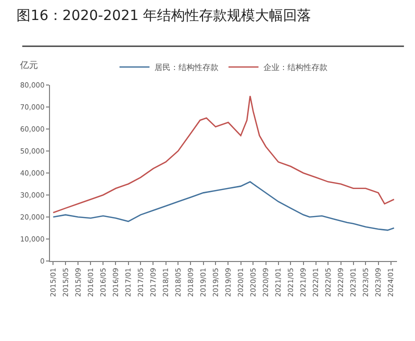 The width and height of the screenshot is (415, 341). What do you see at coordinates (186, 67) in the screenshot?
I see `legend-label: 居民：结构性存款` at bounding box center [186, 67].